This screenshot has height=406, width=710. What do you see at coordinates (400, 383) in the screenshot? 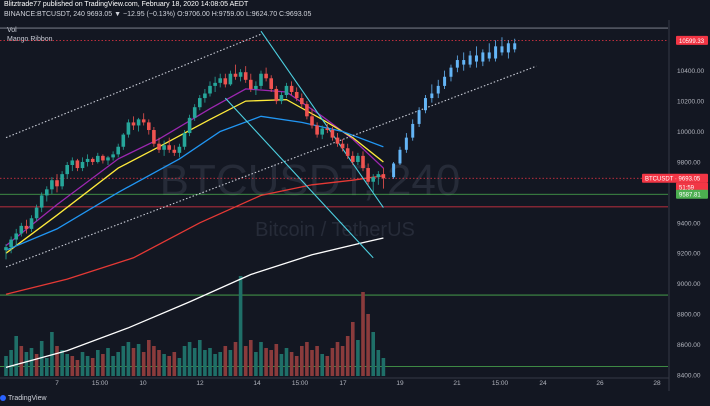
I see `time-tick-label: 19` at bounding box center [400, 383].